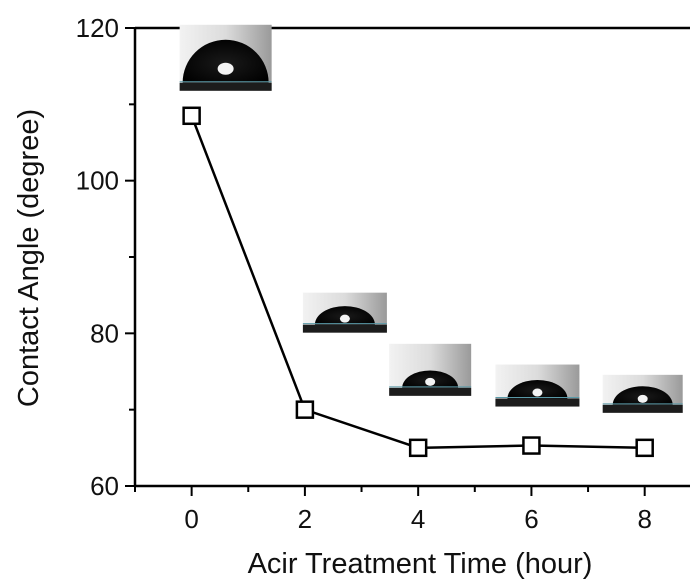 The image size is (690, 583). Describe the element at coordinates (97, 28) in the screenshot. I see `y-tick-label: 120` at that location.